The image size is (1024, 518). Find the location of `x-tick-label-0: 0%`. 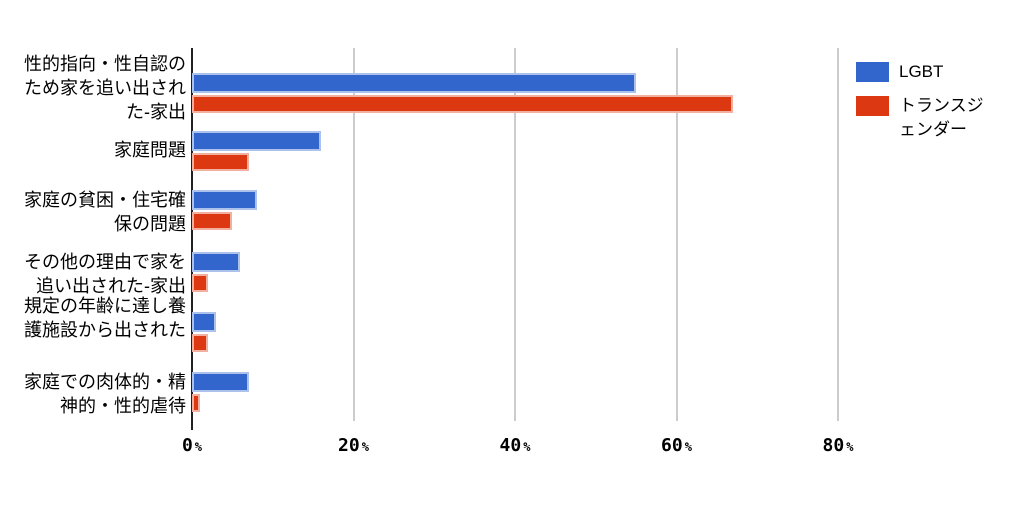

x-tick-label-0: 0% is located at coordinates (192, 445).